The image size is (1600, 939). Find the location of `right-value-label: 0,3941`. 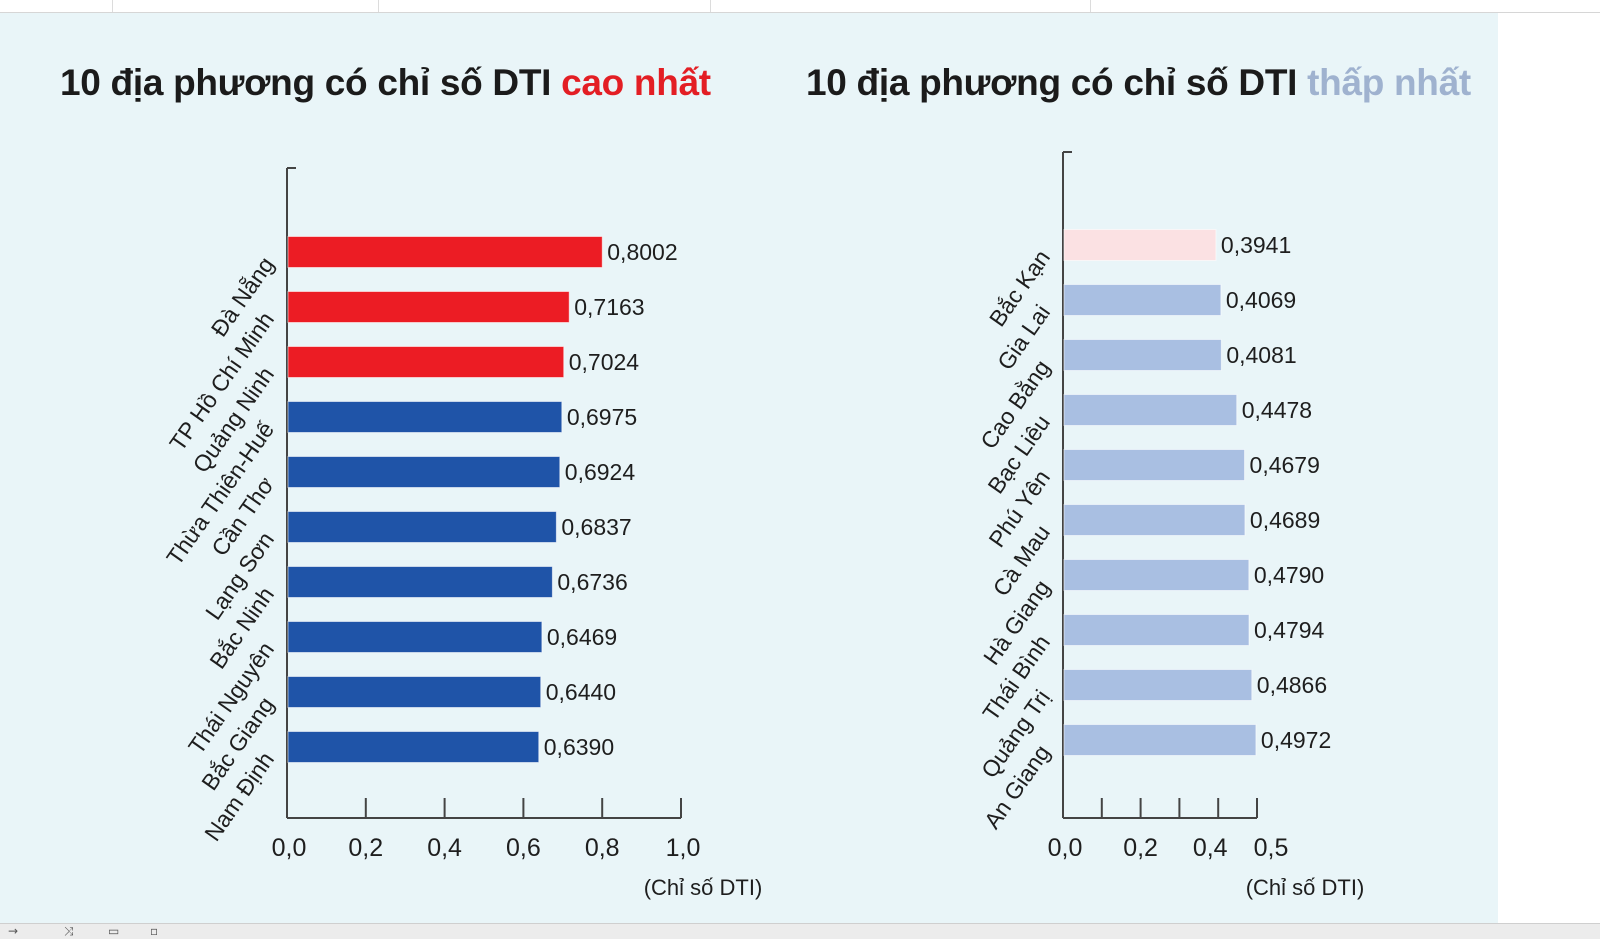

right-value-label: 0,3941 is located at coordinates (1256, 245).